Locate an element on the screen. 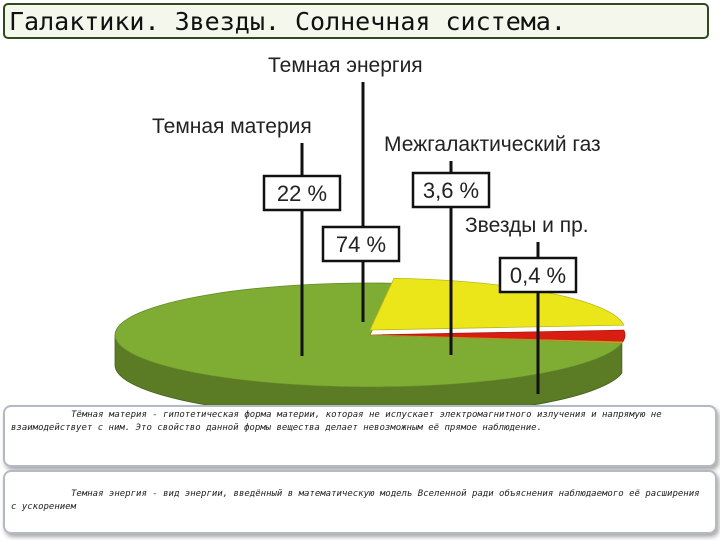 The height and width of the screenshot is (540, 720). value-box-dark-energy is located at coordinates (361, 244).